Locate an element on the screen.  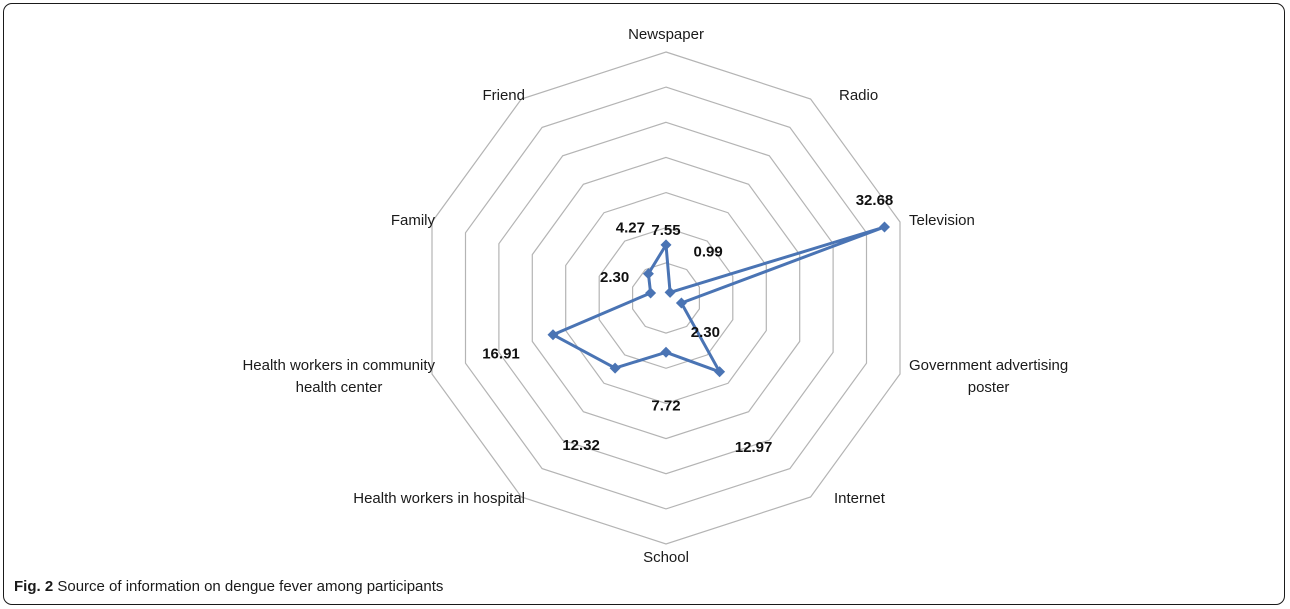
category-label-line: Friend is located at coordinates (503, 95).